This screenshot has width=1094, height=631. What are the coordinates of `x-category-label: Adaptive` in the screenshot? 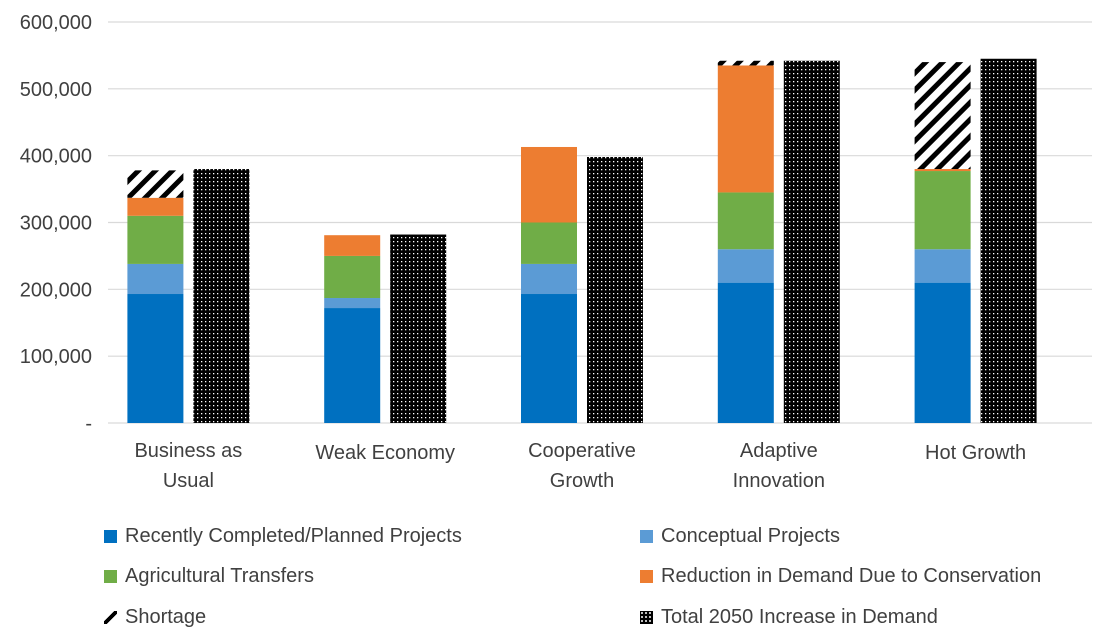 It's located at (779, 451).